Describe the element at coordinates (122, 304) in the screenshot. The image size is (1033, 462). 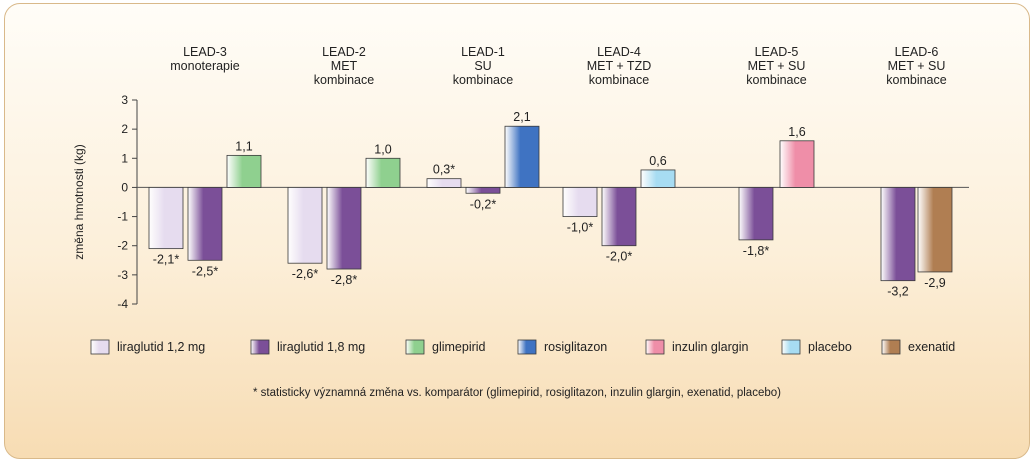
I see `y-tick-label: -4` at that location.